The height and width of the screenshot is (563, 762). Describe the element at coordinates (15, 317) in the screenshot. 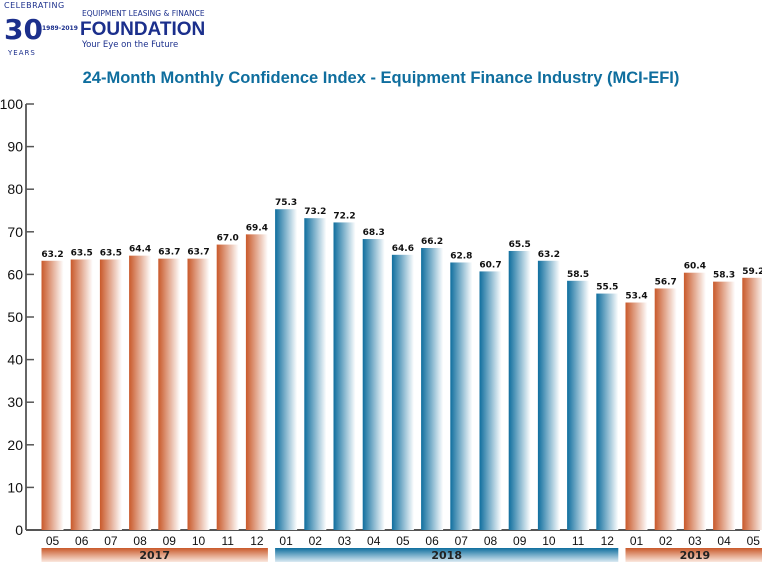

I see `y-tick-label: 50` at that location.